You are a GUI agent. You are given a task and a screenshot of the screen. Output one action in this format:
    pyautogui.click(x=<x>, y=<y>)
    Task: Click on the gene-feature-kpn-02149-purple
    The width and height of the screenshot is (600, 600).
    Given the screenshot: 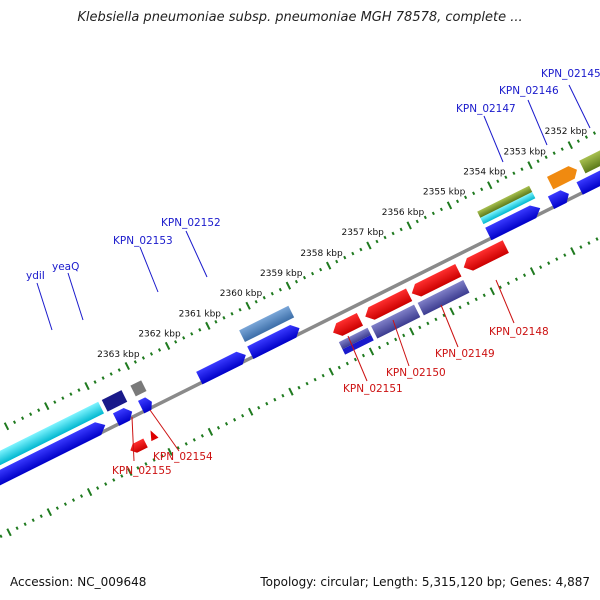 What is the action you would take?
    pyautogui.click(x=443, y=298)
    